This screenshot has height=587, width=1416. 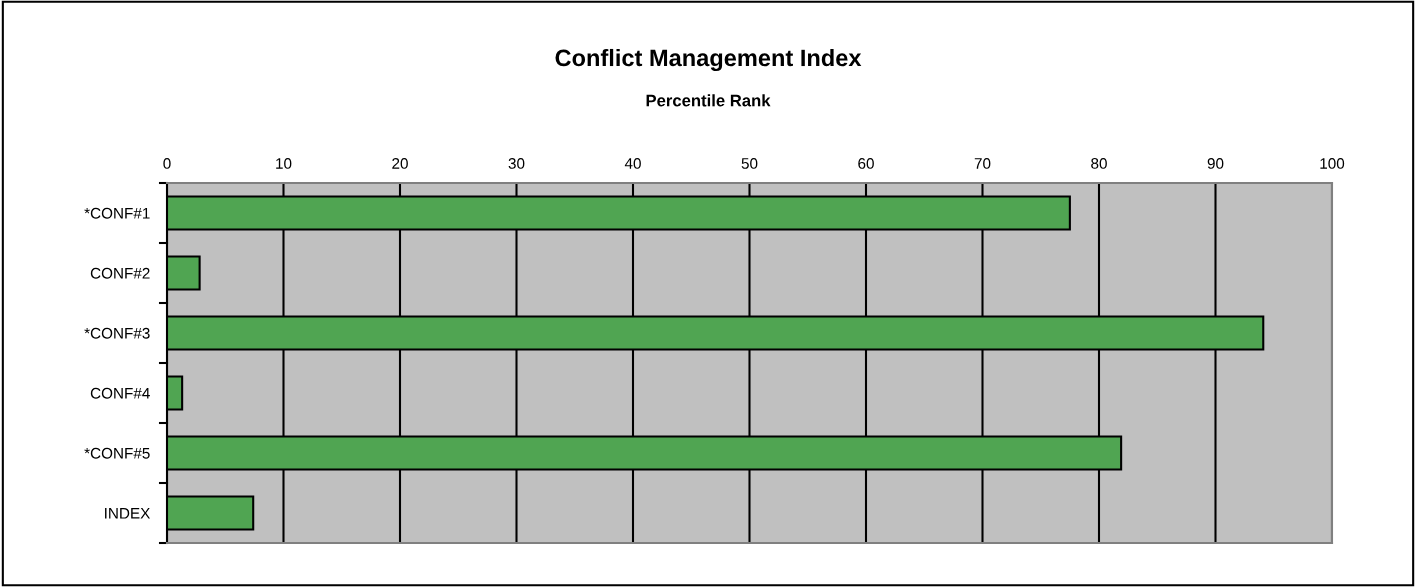 What do you see at coordinates (284, 163) in the screenshot?
I see `x-tick-label: 10` at bounding box center [284, 163].